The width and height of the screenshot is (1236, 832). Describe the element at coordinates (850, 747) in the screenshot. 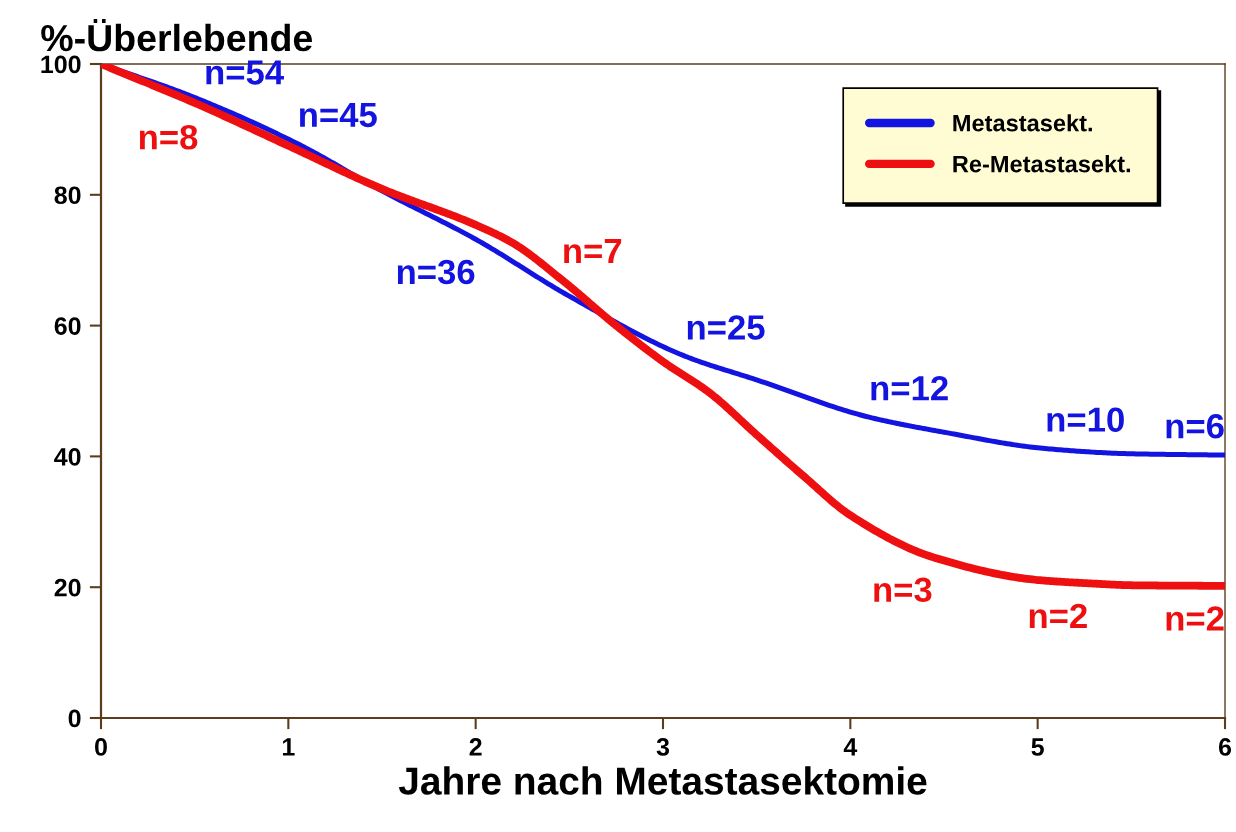

I see `x-tick-label: 4` at that location.